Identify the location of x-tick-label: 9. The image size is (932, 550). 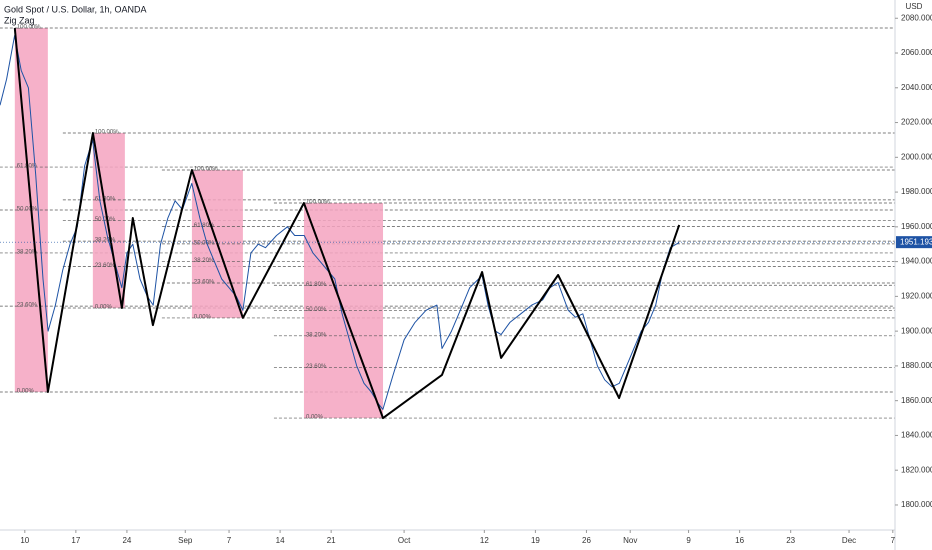
(688, 540).